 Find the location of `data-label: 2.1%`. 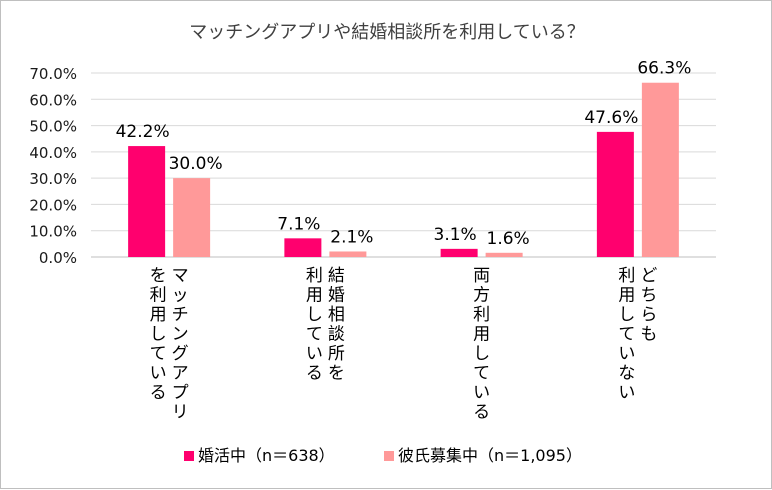

data-label: 2.1% is located at coordinates (351, 237).